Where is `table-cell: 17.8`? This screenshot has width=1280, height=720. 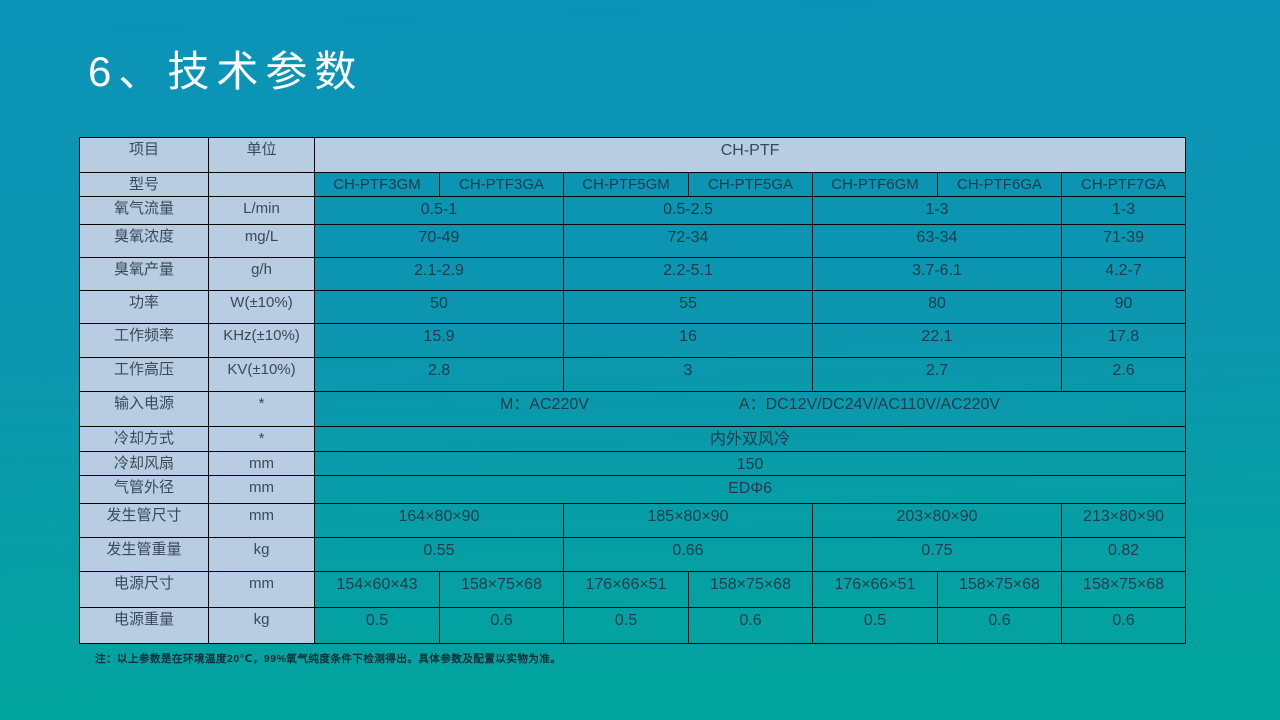
table-cell: 17.8 is located at coordinates (1123, 340).